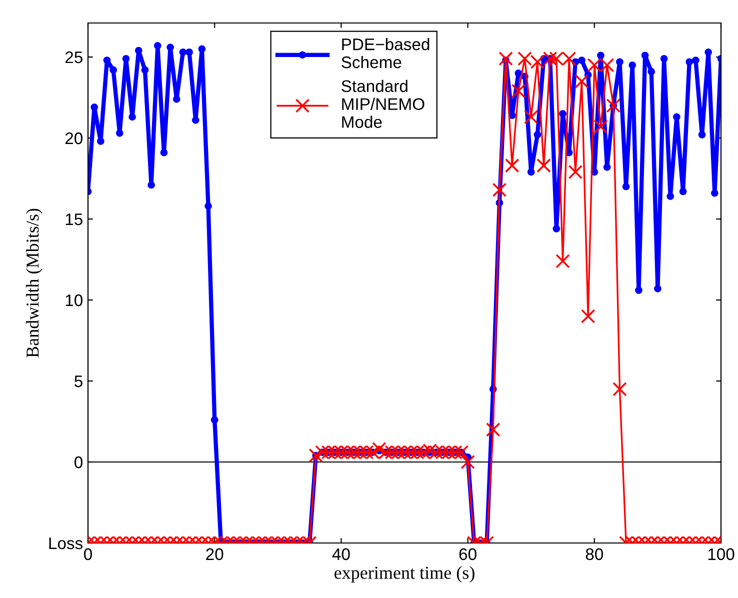  What do you see at coordinates (34, 283) in the screenshot?
I see `y-axis-title: Bandwidth (Mbits/s)` at bounding box center [34, 283].